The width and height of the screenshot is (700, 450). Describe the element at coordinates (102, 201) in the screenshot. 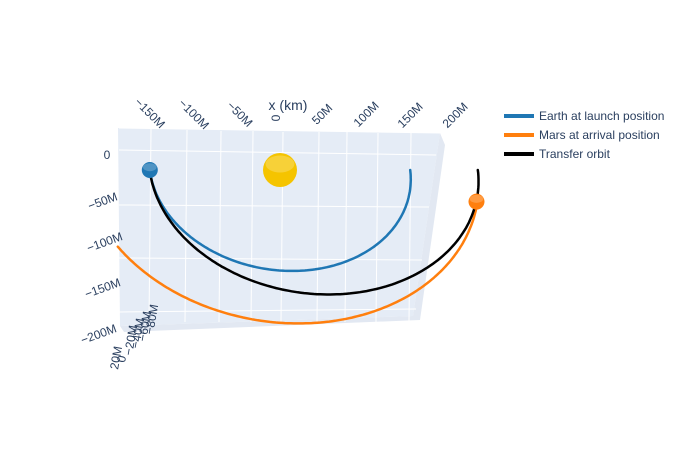

I see `y-tick-label: −50M` at that location.